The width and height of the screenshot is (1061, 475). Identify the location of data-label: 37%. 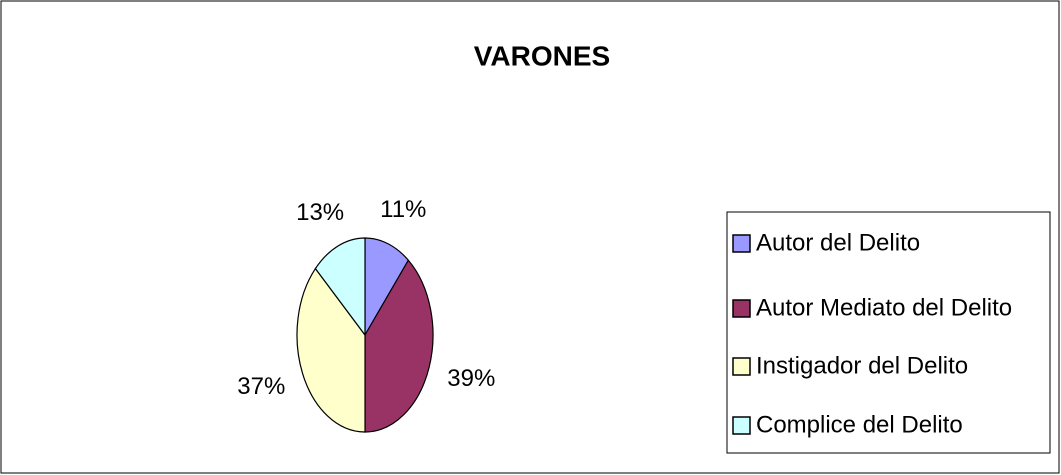
(261, 386).